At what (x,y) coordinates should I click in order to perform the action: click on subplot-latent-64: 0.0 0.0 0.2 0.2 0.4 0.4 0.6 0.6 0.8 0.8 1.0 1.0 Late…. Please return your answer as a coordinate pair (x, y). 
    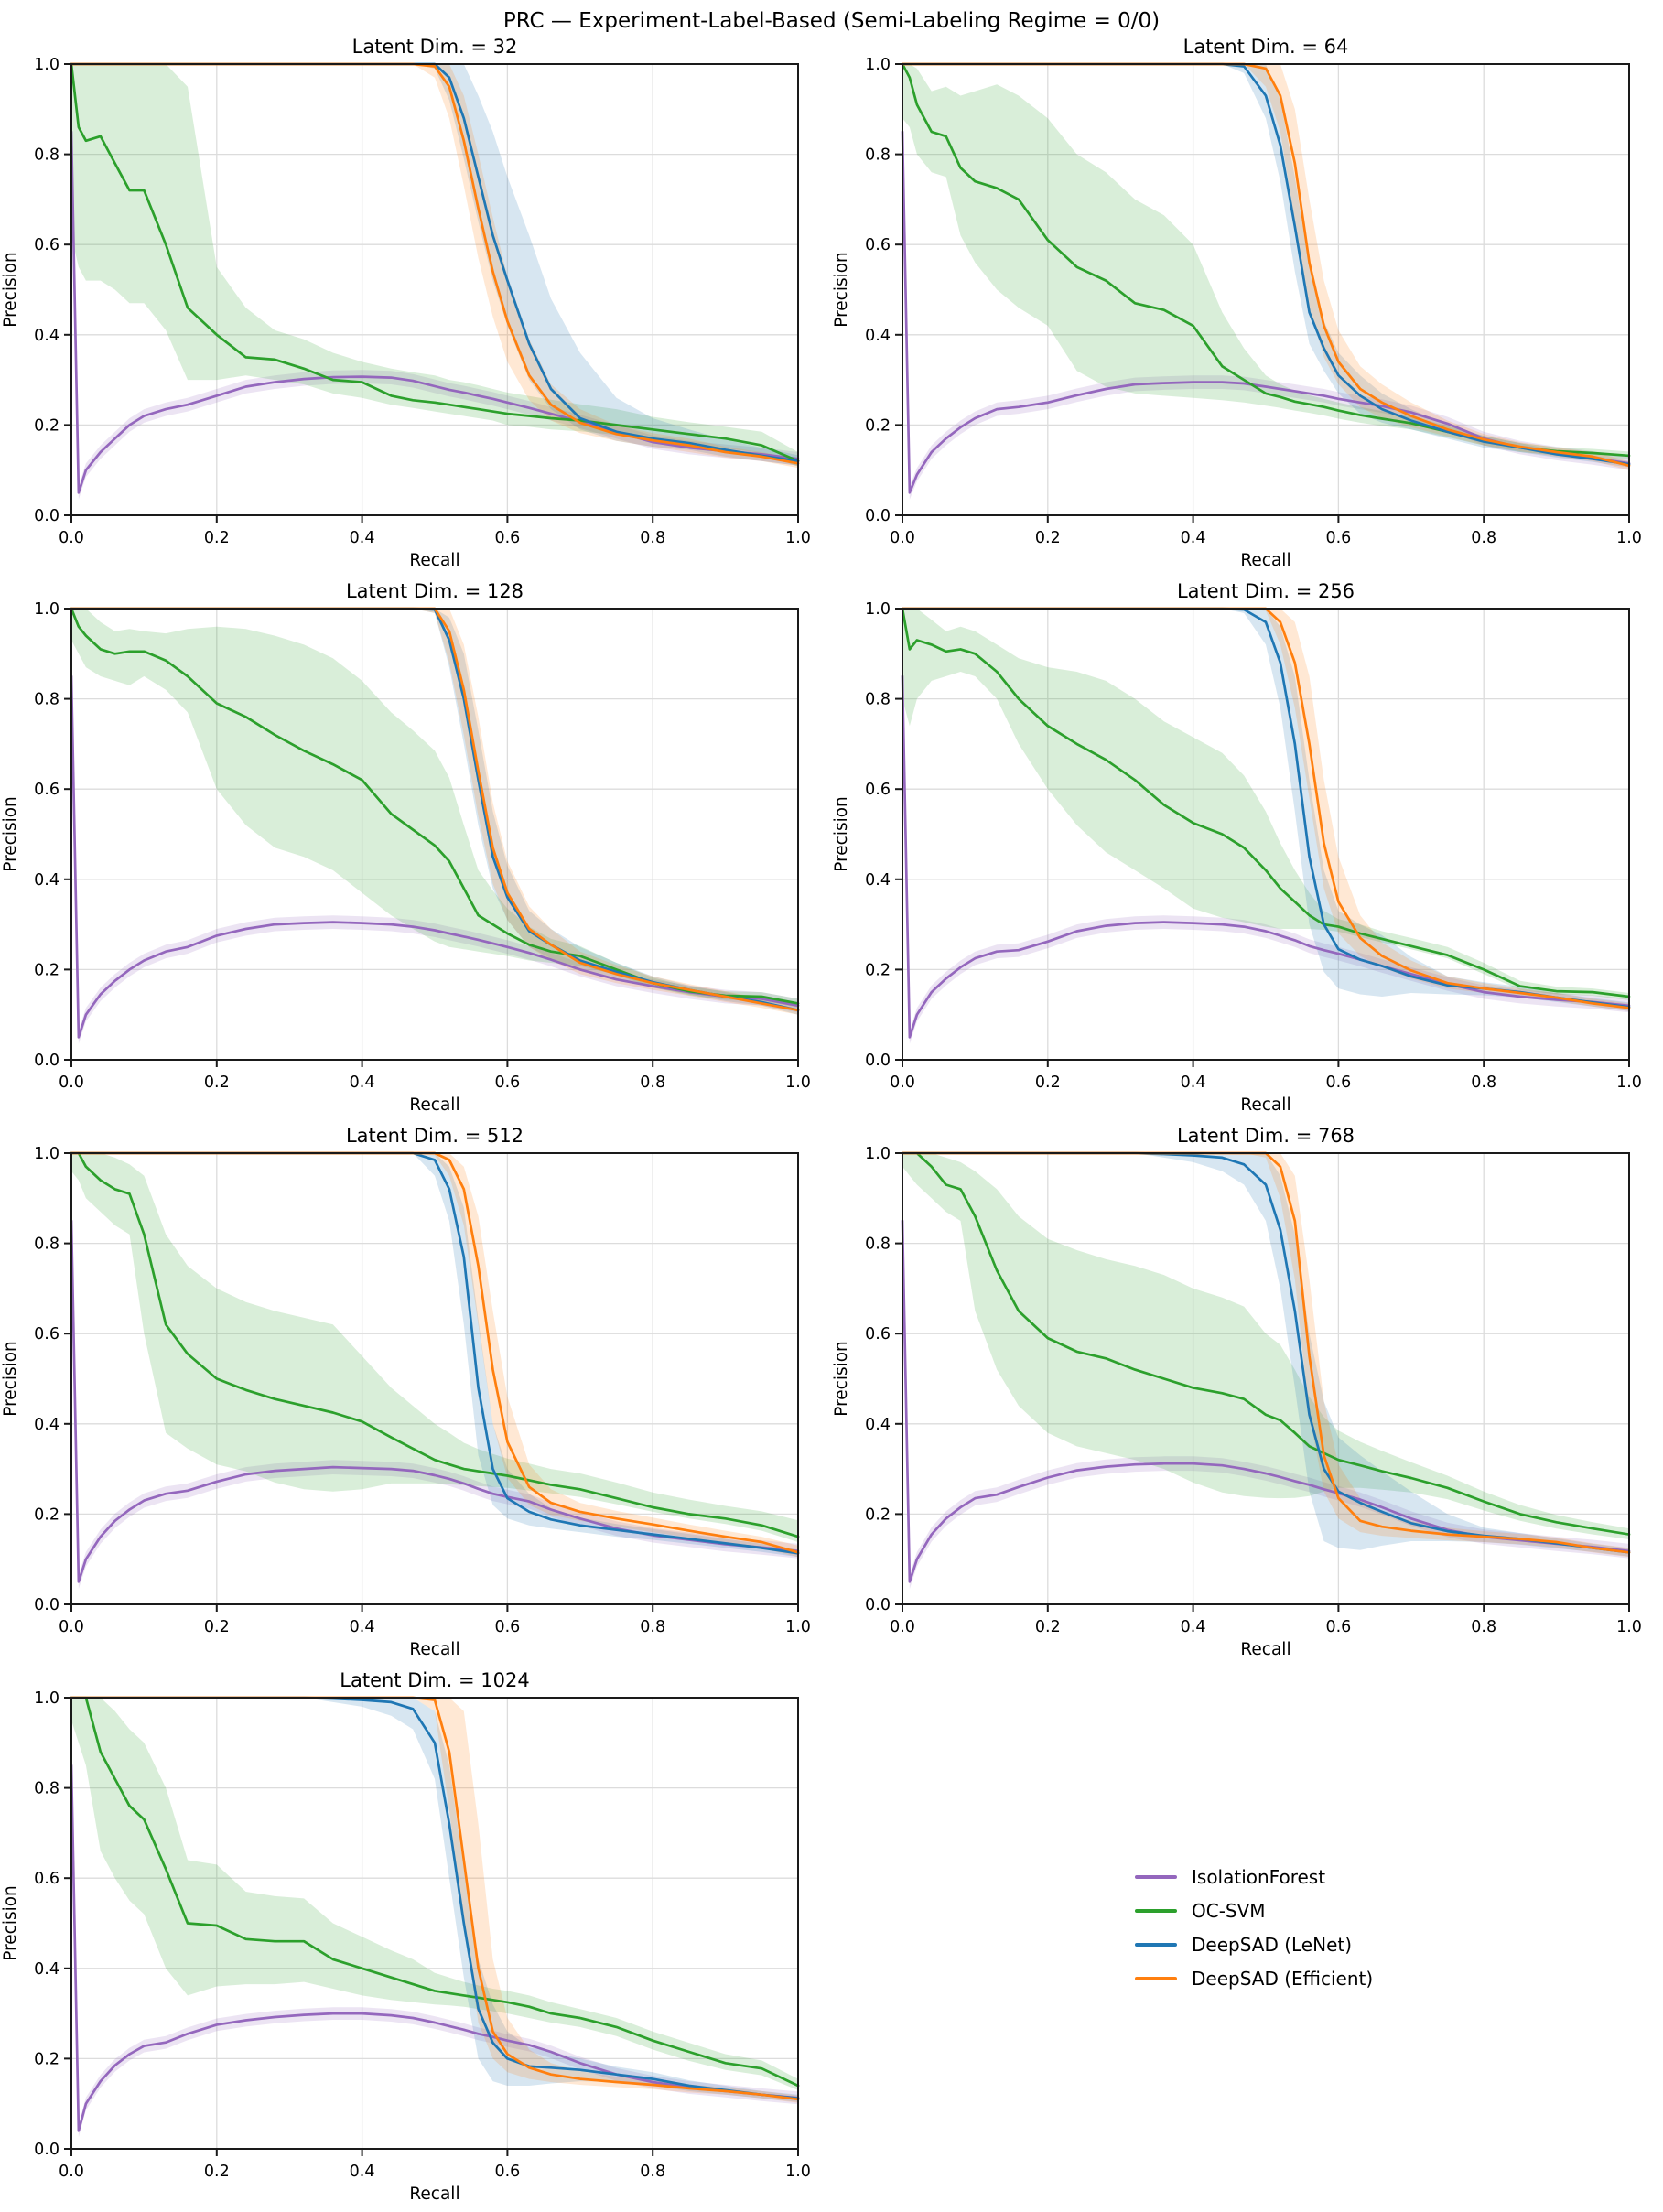
    Looking at the image, I should click on (1247, 305).